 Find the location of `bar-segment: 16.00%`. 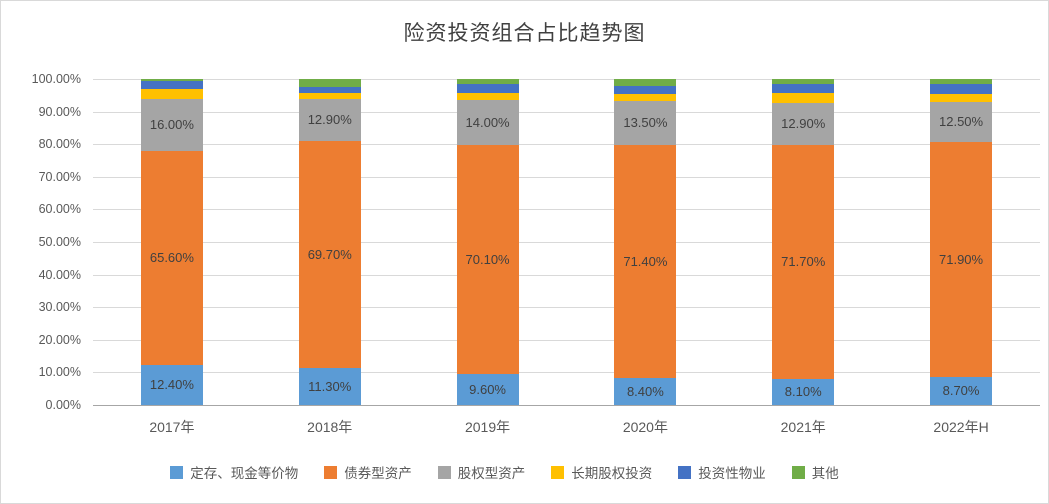

bar-segment: 16.00% is located at coordinates (171, 124).